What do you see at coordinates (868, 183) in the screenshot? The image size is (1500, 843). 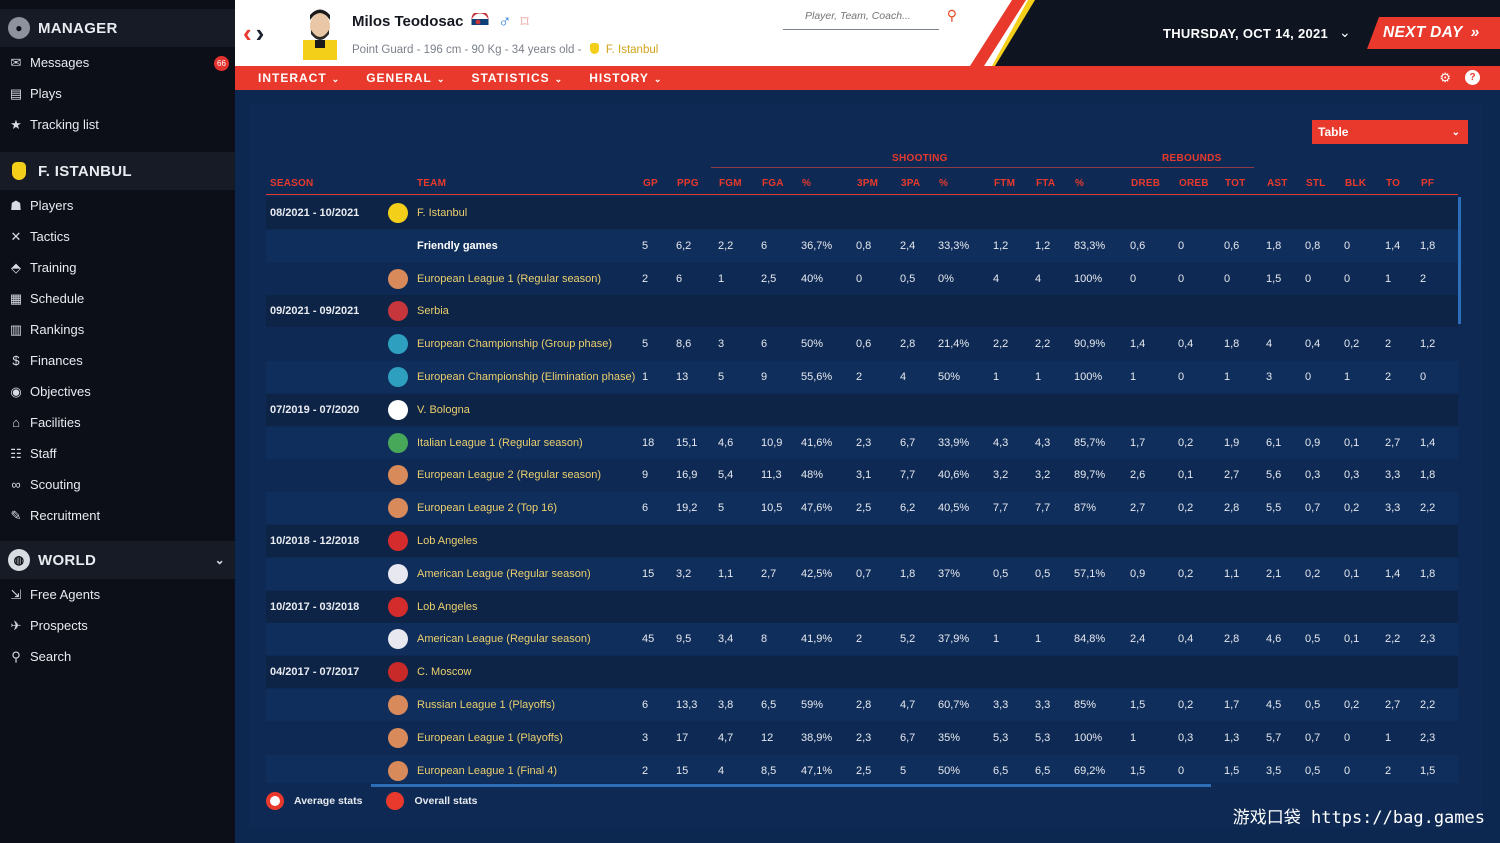 I see `column-header: 3PM` at bounding box center [868, 183].